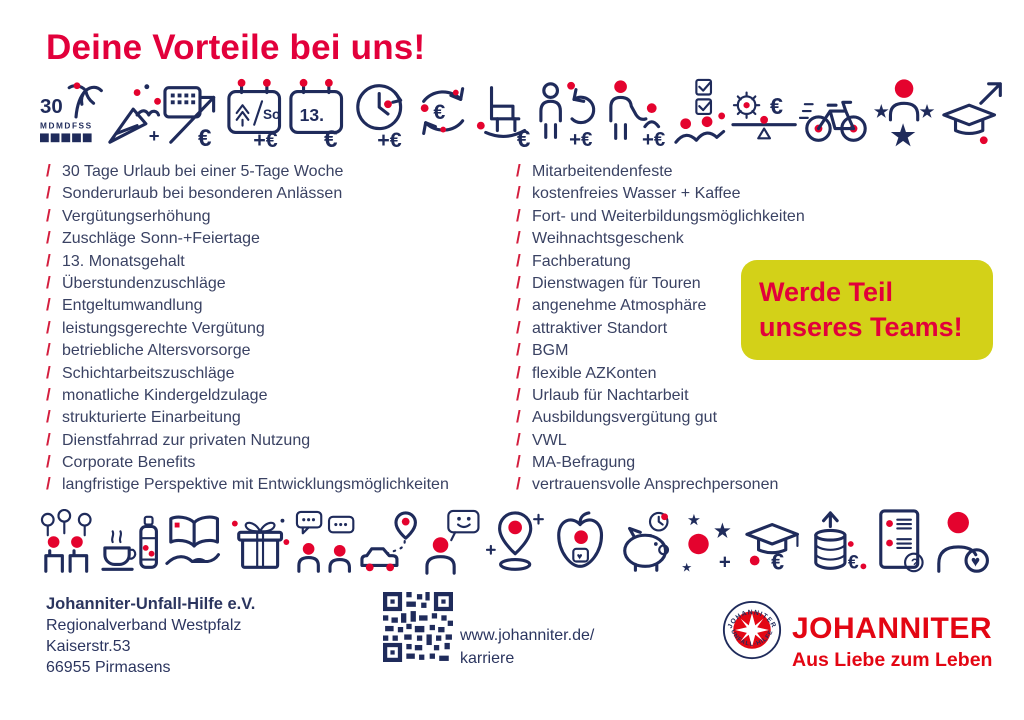 The height and width of the screenshot is (720, 1024). I want to click on development-graduation-arrow-icon, so click(972, 113).